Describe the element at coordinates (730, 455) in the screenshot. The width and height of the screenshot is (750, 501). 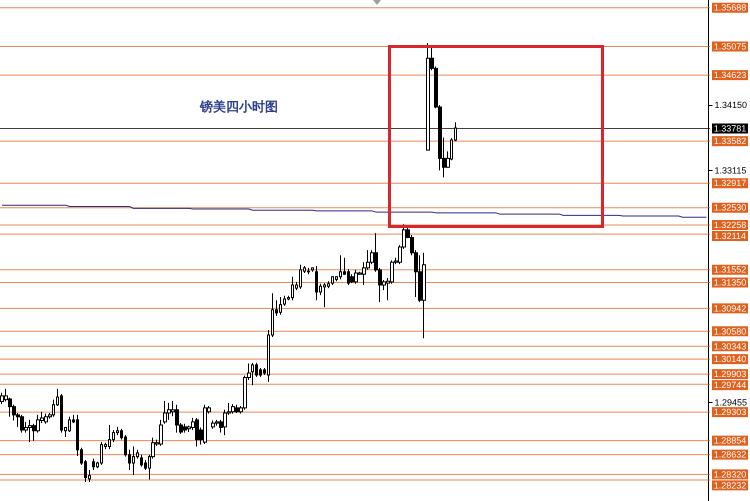
I see `ref-line-label: 1.28632` at that location.